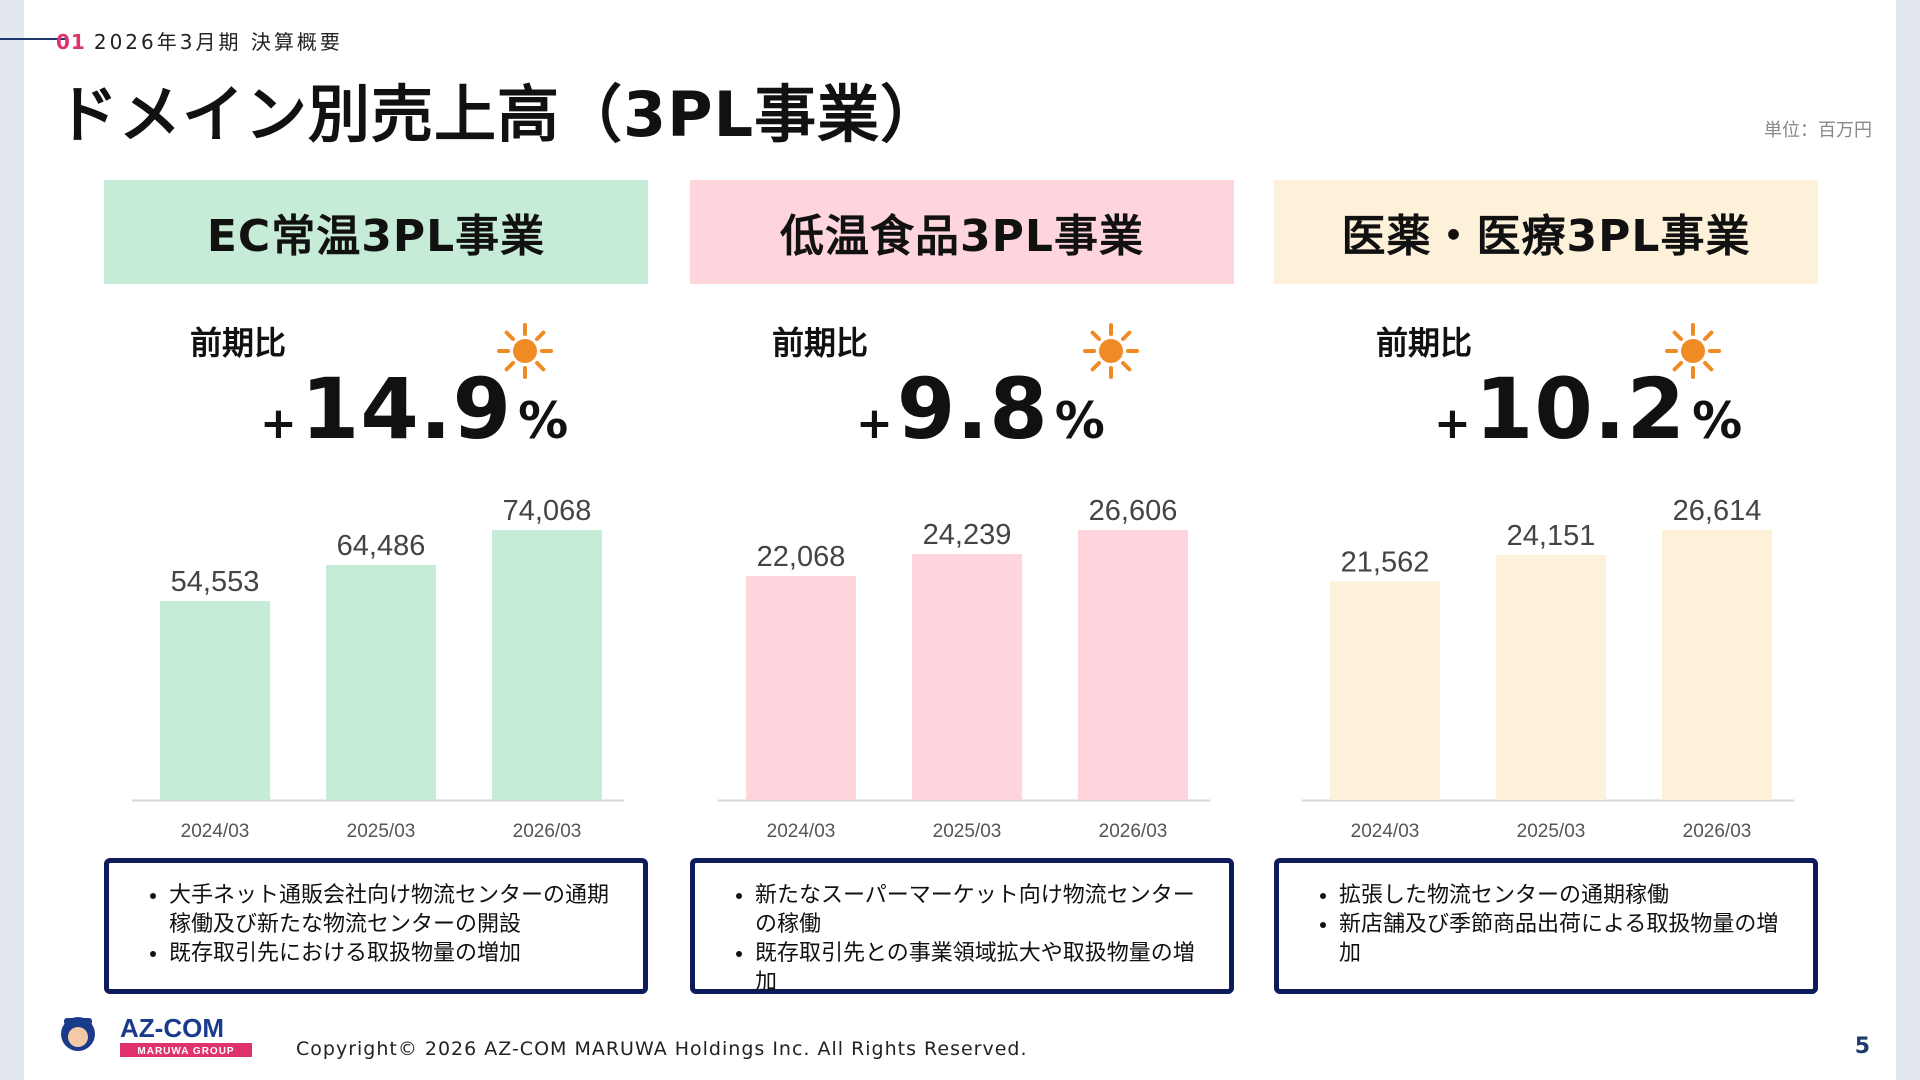 The image size is (1920, 1080). What do you see at coordinates (1580, 409) in the screenshot?
I see `yoy-number: 10.2` at bounding box center [1580, 409].